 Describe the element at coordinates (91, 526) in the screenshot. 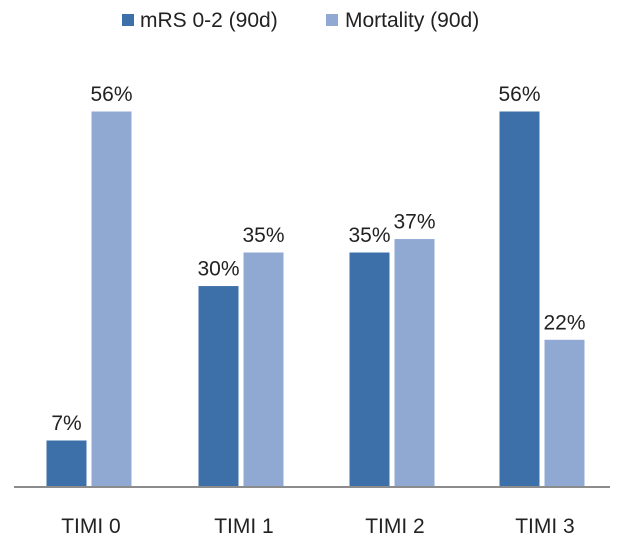

I see `x-tick-label-timi-0: TIMI 0` at that location.